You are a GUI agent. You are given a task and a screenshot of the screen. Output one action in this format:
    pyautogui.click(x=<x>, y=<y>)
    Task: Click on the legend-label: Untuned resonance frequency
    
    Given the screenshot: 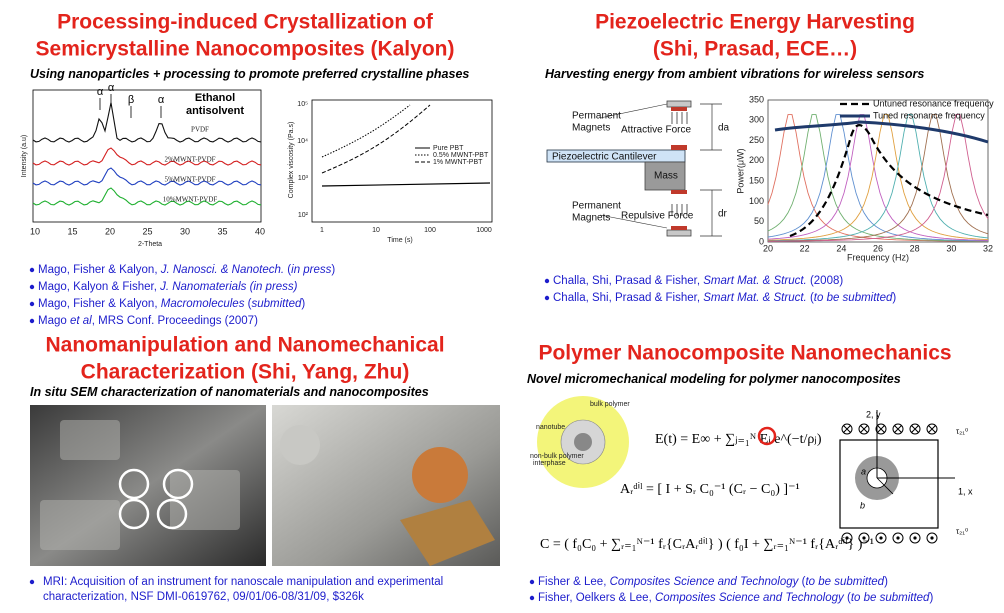 What is the action you would take?
    pyautogui.click(x=933, y=103)
    